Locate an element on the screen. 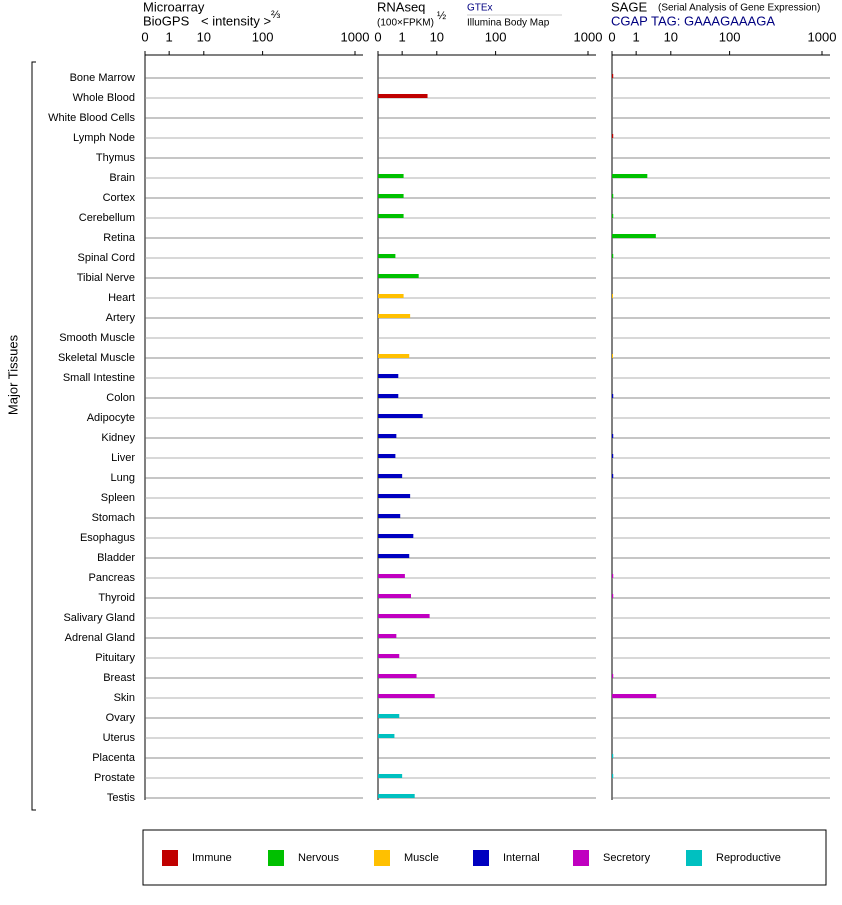 This screenshot has height=905, width=842. category-label: Adipocyte is located at coordinates (111, 418).